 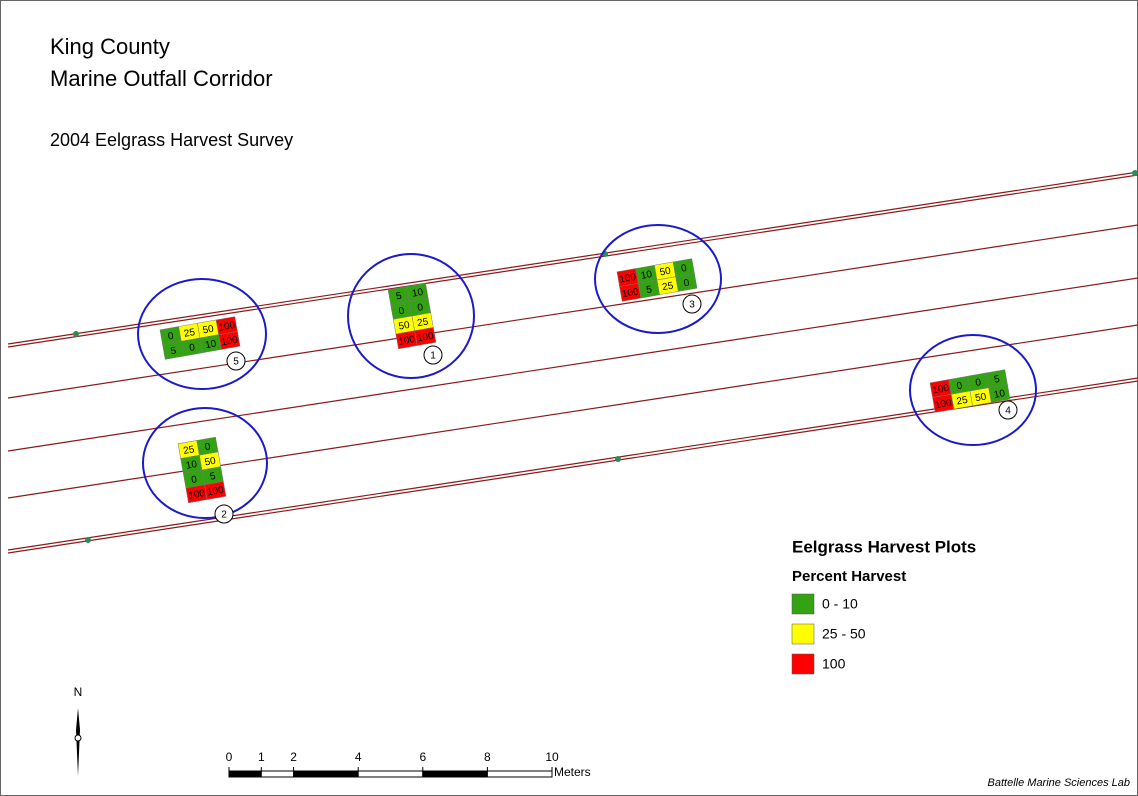 I want to click on plot: 100 10 50 0 100 5 25 0, so click(x=657, y=280).